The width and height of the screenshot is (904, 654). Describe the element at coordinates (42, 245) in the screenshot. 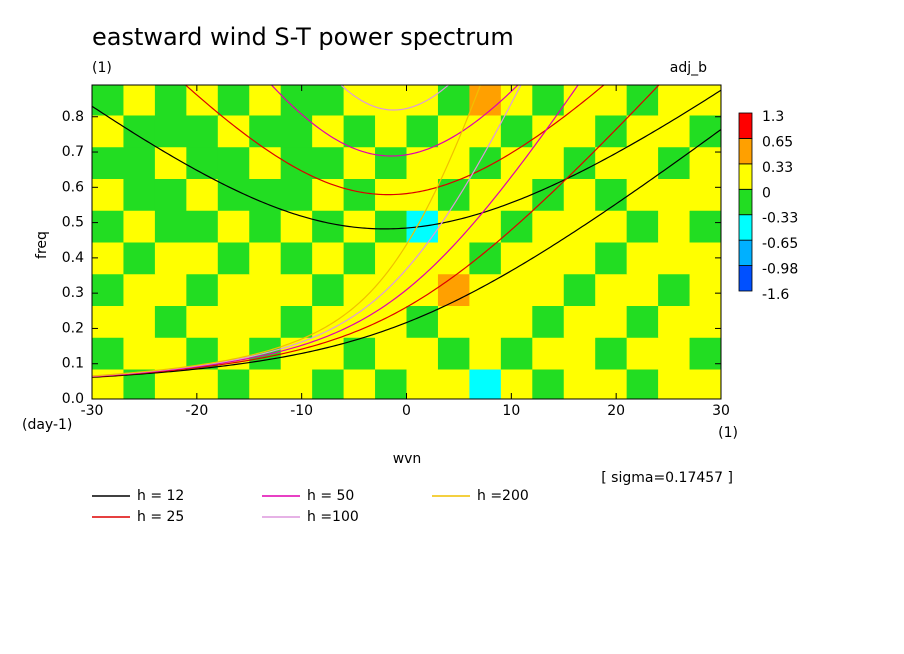

I see `y-axis-label: freq` at that location.